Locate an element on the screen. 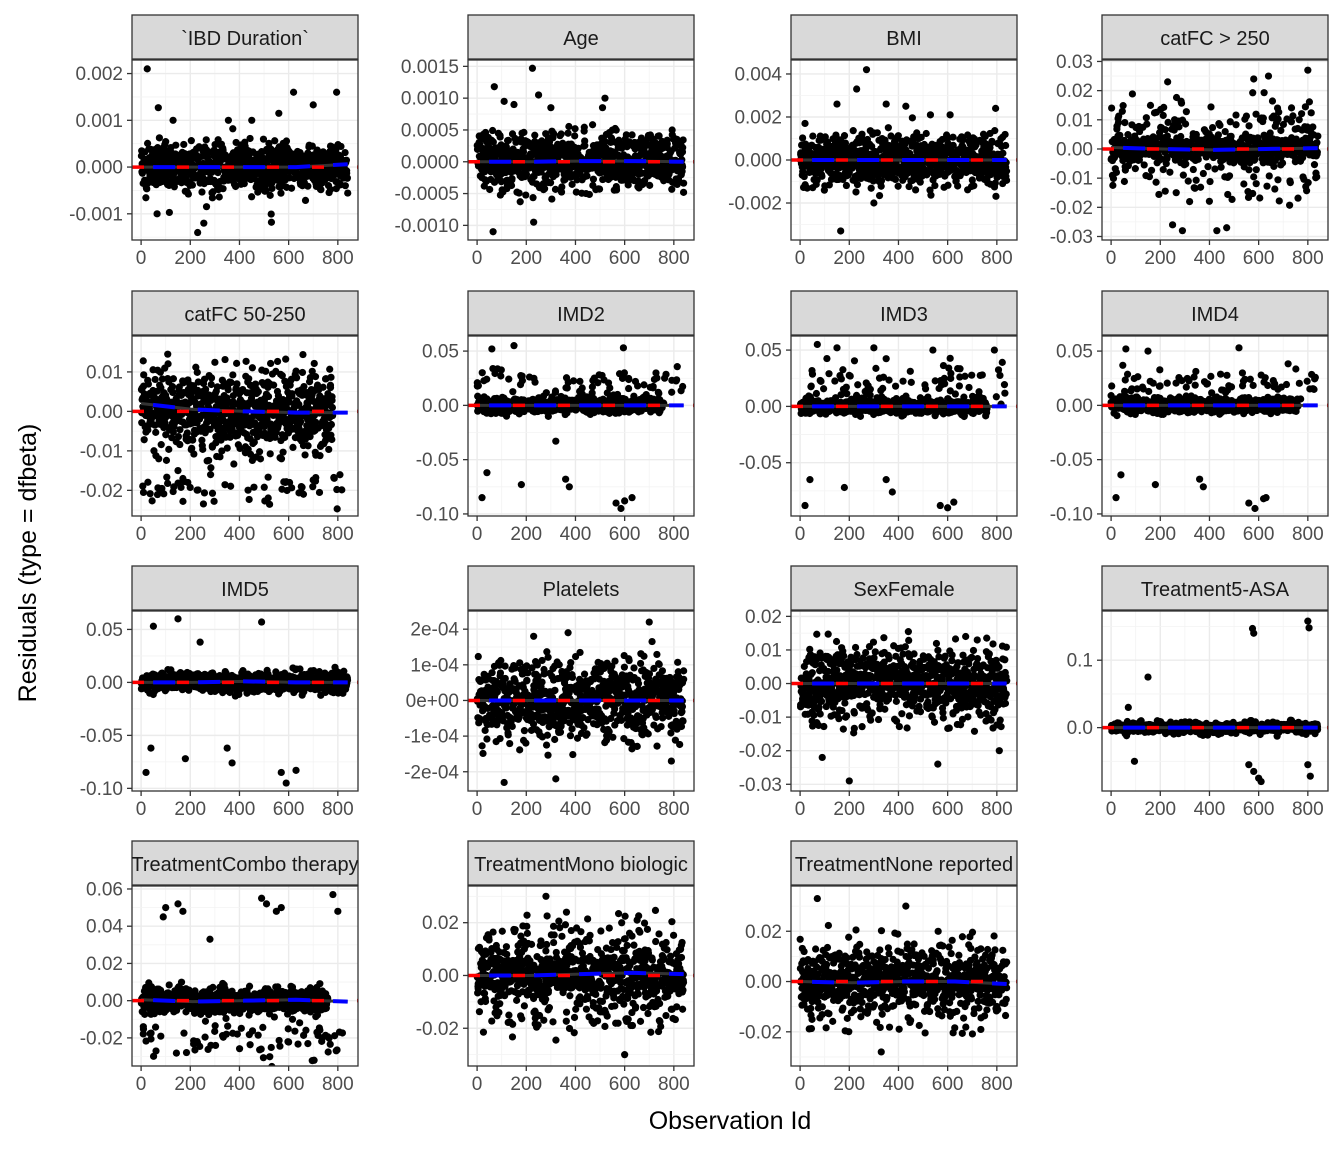 The width and height of the screenshot is (1344, 1152). x-tick-label: 400 is located at coordinates (1210, 258).